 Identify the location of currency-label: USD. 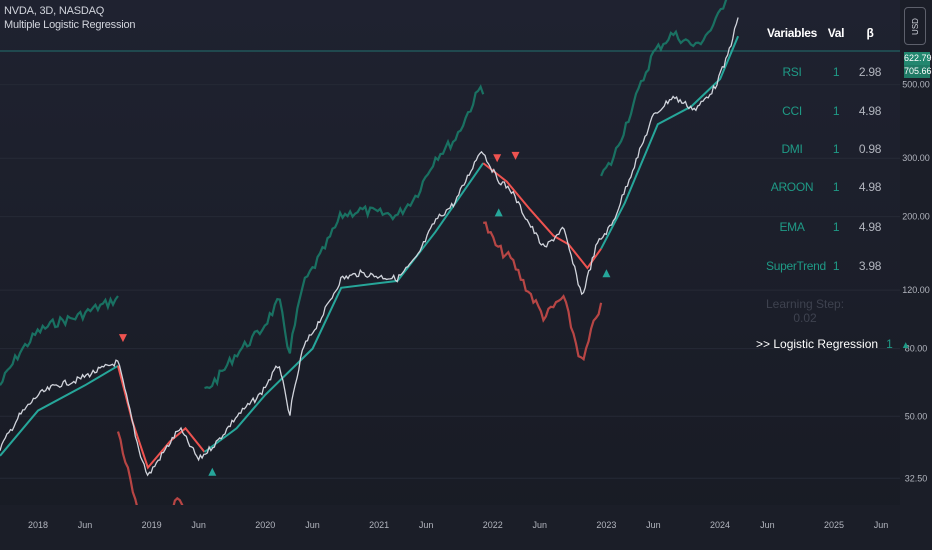
(915, 26).